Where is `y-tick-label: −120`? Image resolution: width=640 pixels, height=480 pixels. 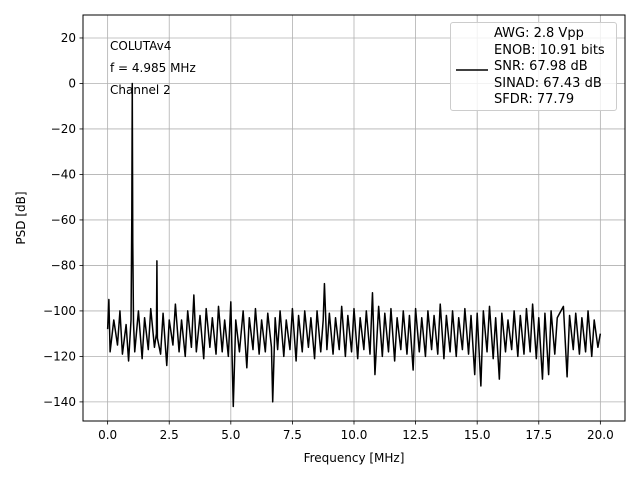 y-tick-label: −120 is located at coordinates (59, 356).